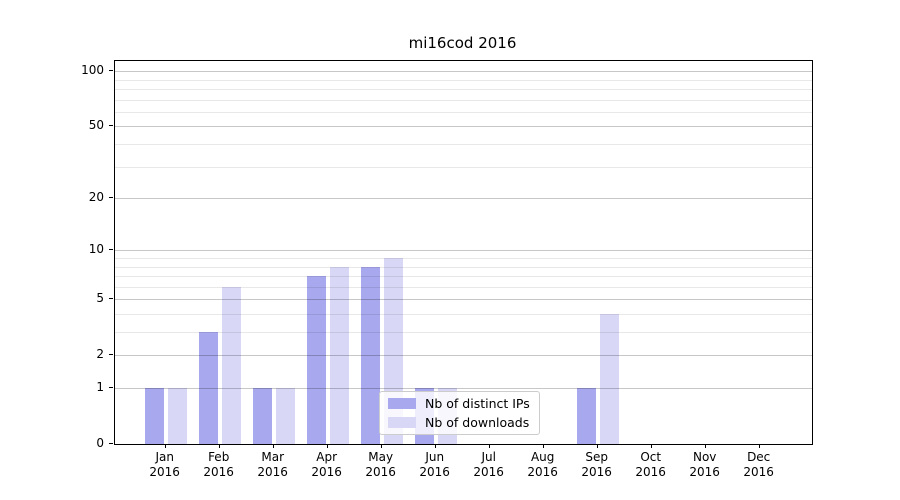  What do you see at coordinates (96, 197) in the screenshot?
I see `y-tick-label-20: 20` at bounding box center [96, 197].